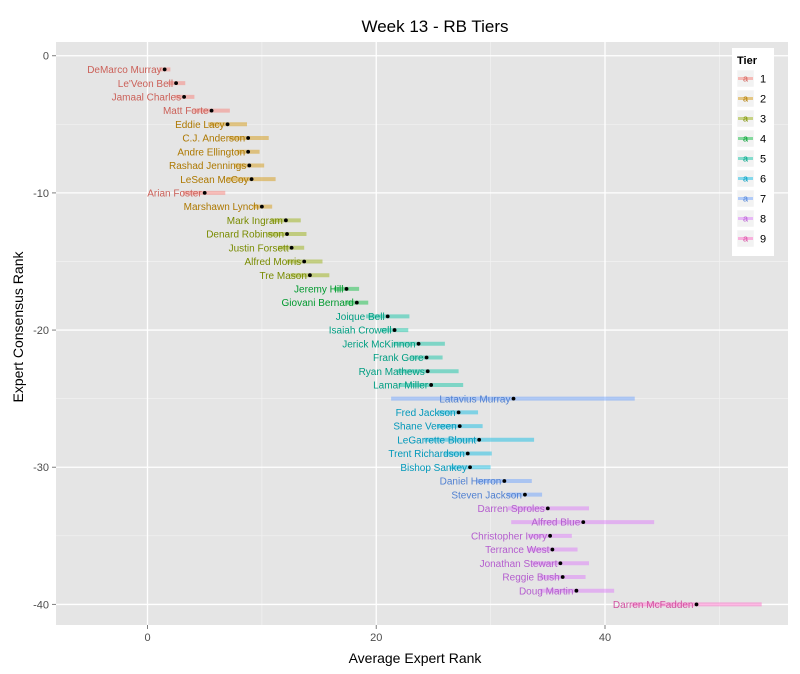  Describe the element at coordinates (763, 120) in the screenshot. I see `legend-label: 3` at that location.